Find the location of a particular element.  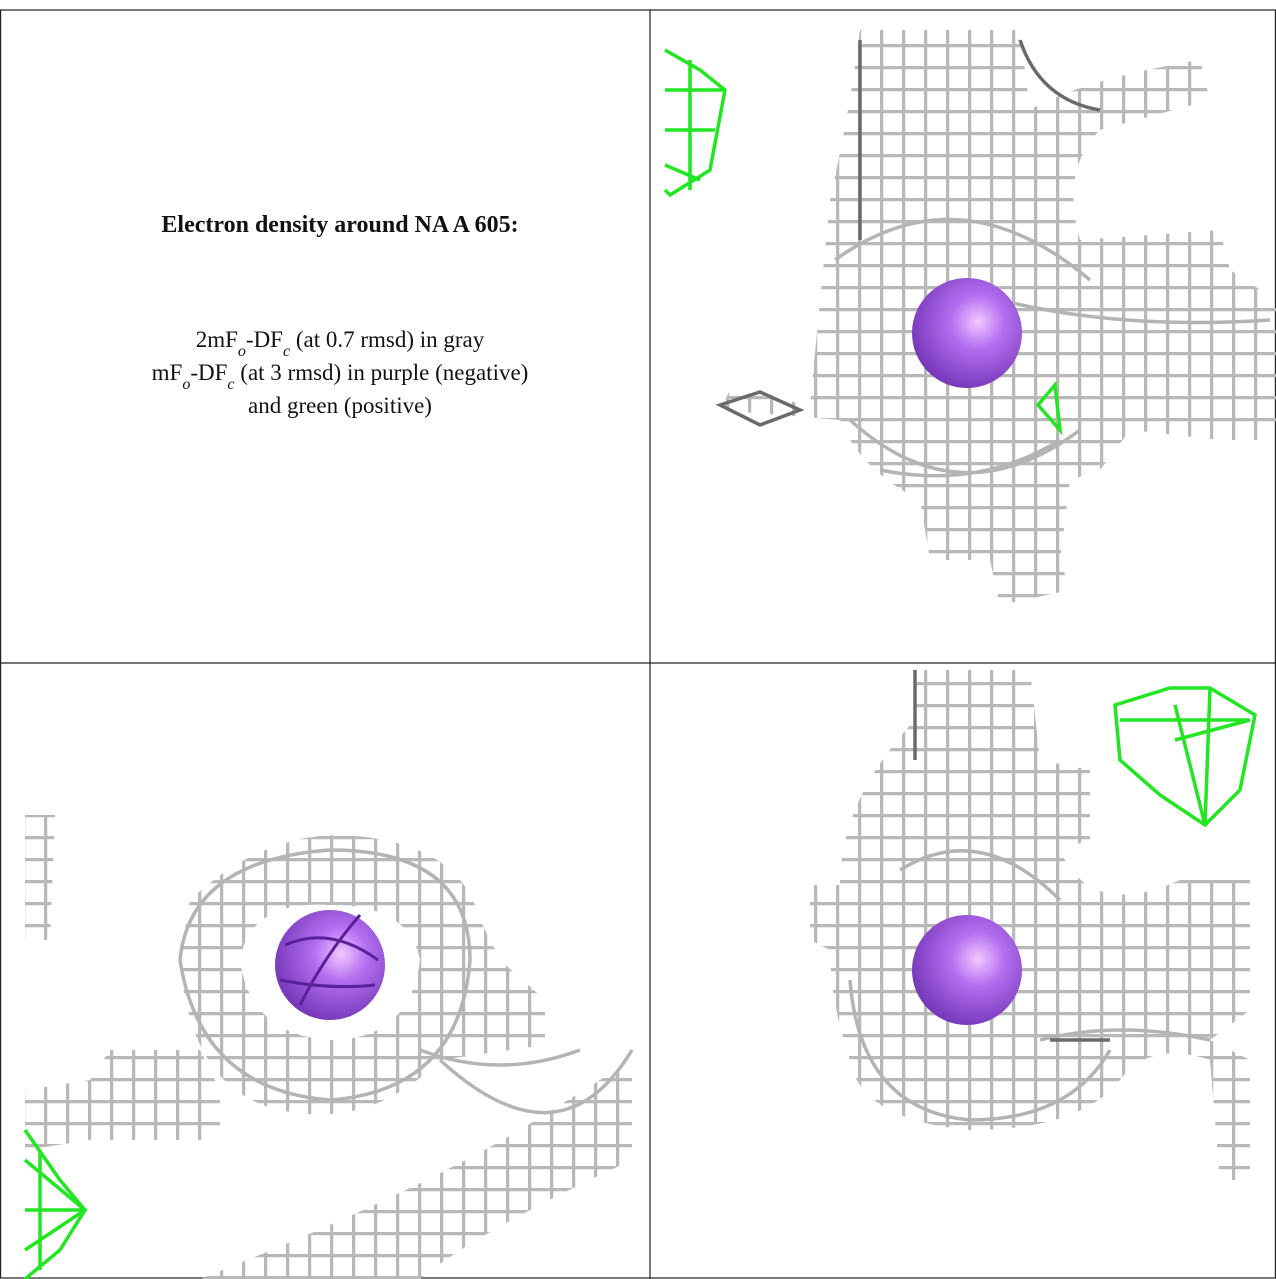

density-view-bottom-right is located at coordinates (1033, 925).